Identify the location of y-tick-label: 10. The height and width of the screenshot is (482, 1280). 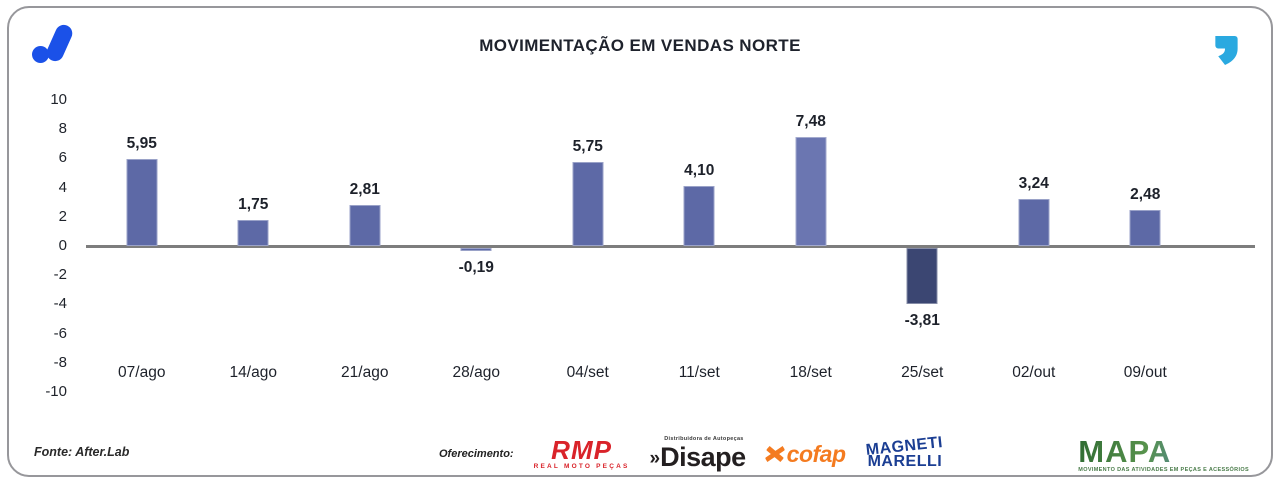
(58, 99).